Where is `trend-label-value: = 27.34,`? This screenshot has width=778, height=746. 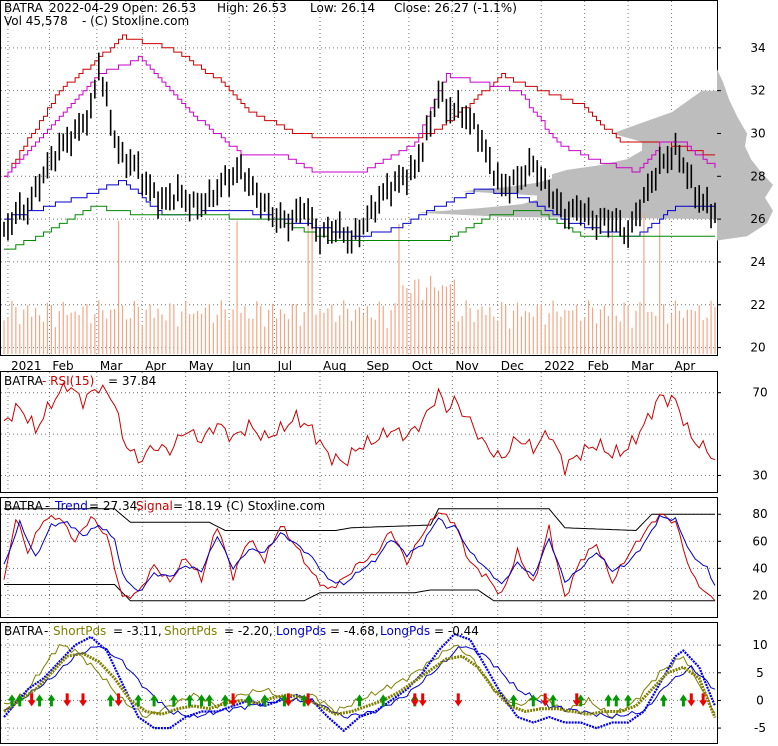 trend-label-value: = 27.34, is located at coordinates (115, 506).